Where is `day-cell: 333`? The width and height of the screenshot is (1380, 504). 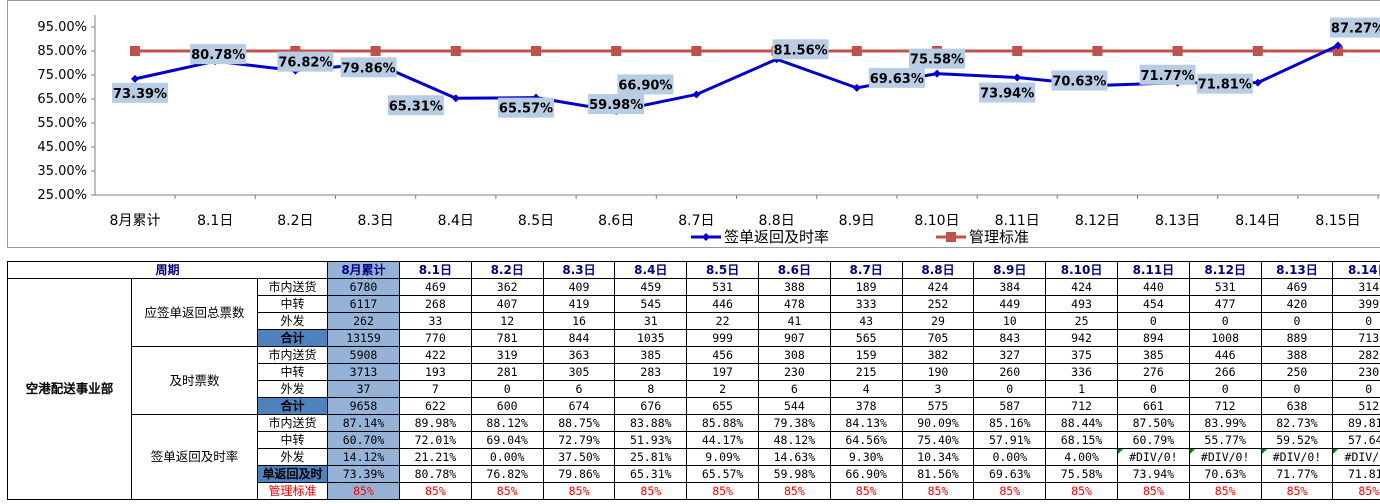 day-cell: 333 is located at coordinates (866, 304).